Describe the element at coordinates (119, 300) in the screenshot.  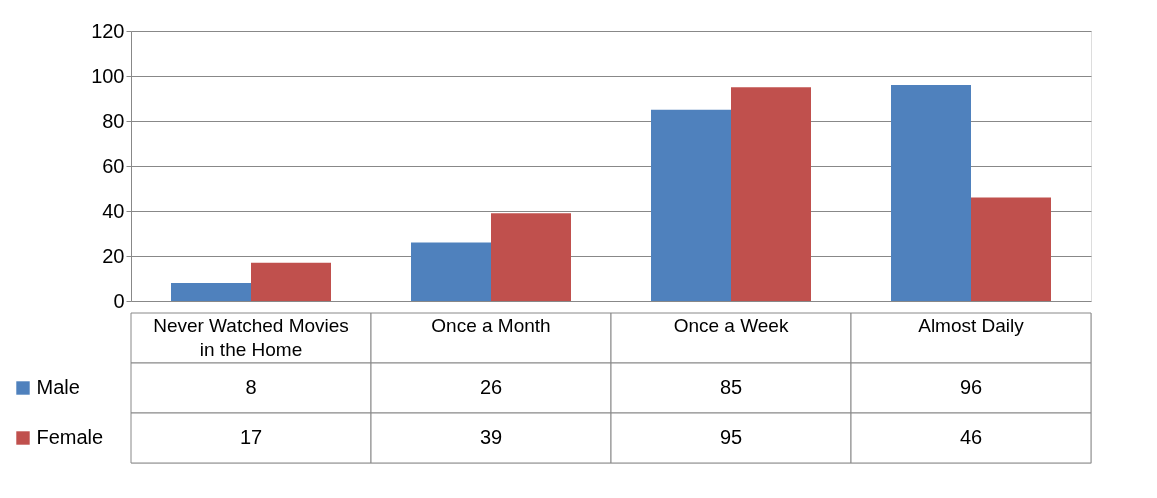
I see `y-tick-label: 0` at that location.